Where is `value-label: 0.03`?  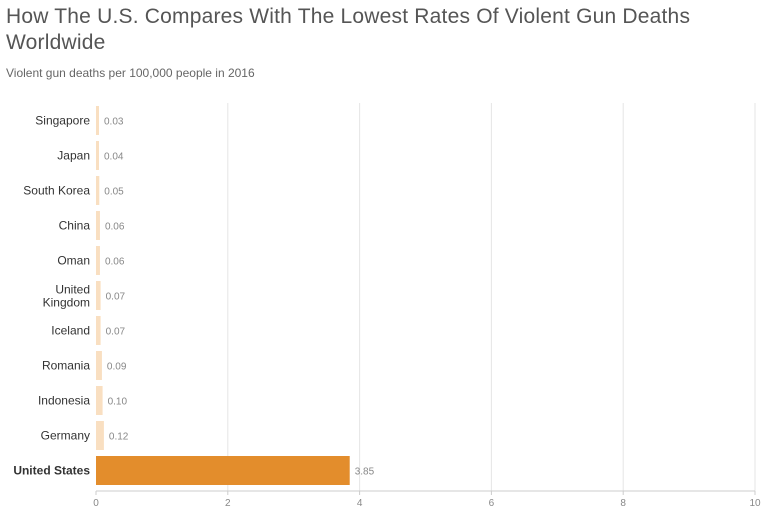 value-label: 0.03 is located at coordinates (114, 122).